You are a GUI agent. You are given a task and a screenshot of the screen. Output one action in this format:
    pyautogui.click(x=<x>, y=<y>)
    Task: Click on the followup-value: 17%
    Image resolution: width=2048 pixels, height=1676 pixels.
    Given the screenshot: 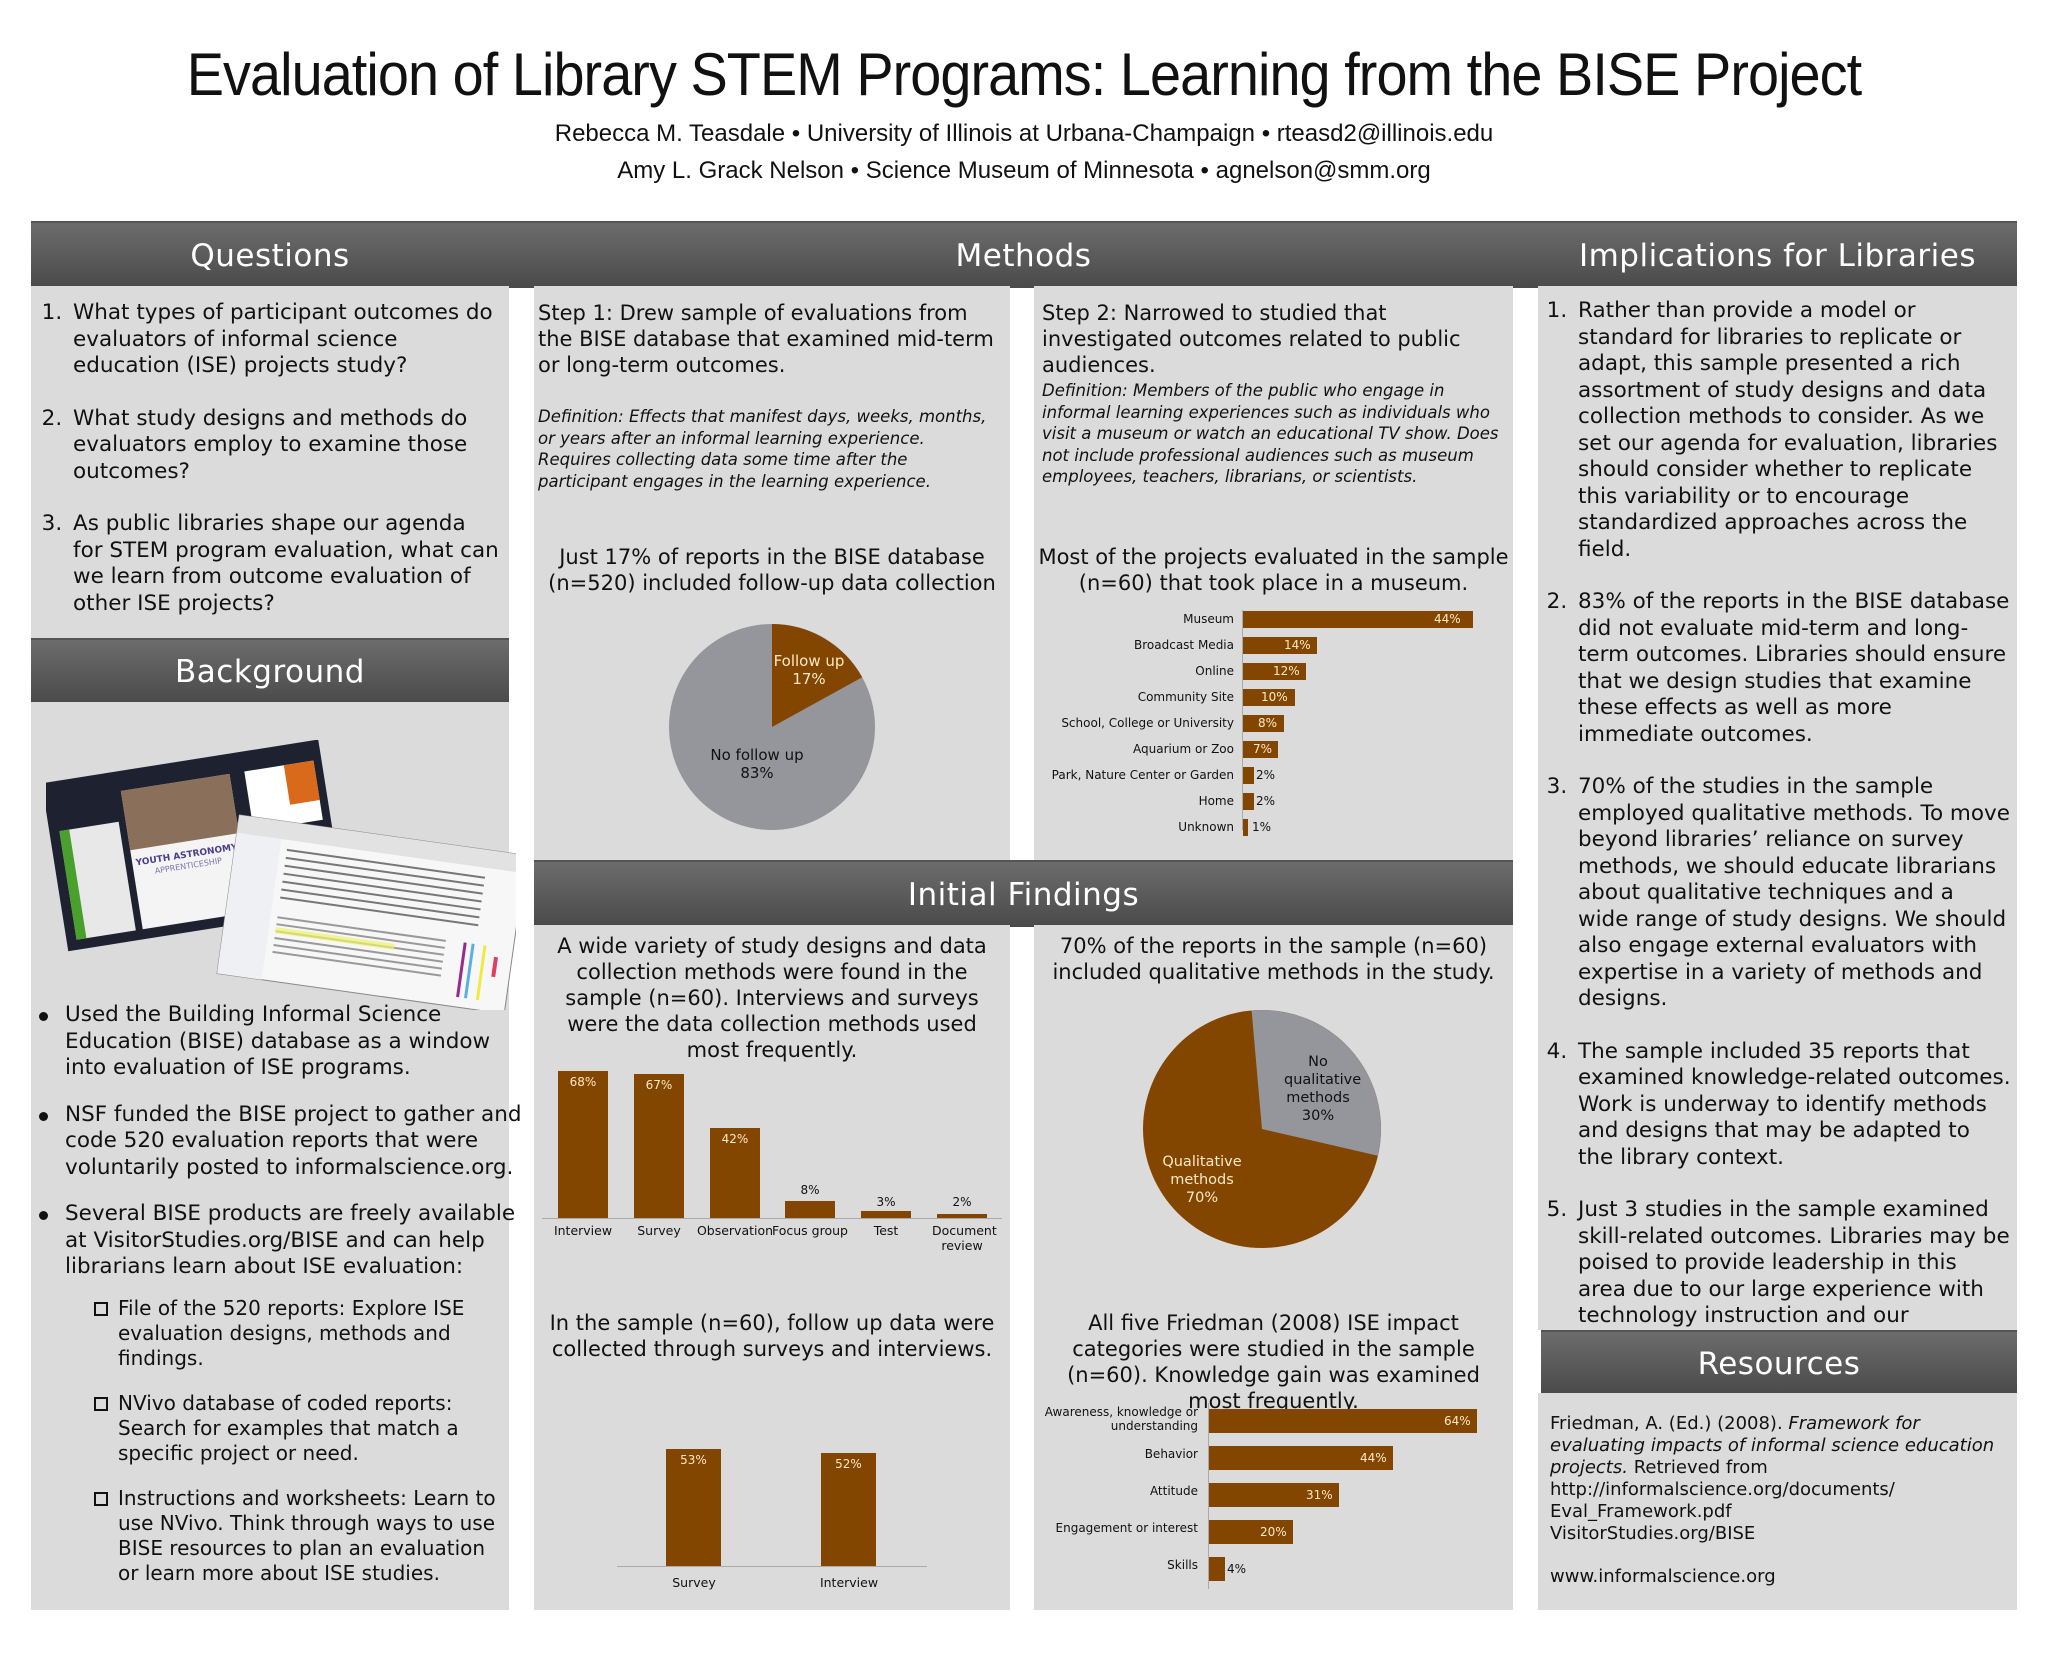 What is the action you would take?
    pyautogui.click(x=809, y=679)
    